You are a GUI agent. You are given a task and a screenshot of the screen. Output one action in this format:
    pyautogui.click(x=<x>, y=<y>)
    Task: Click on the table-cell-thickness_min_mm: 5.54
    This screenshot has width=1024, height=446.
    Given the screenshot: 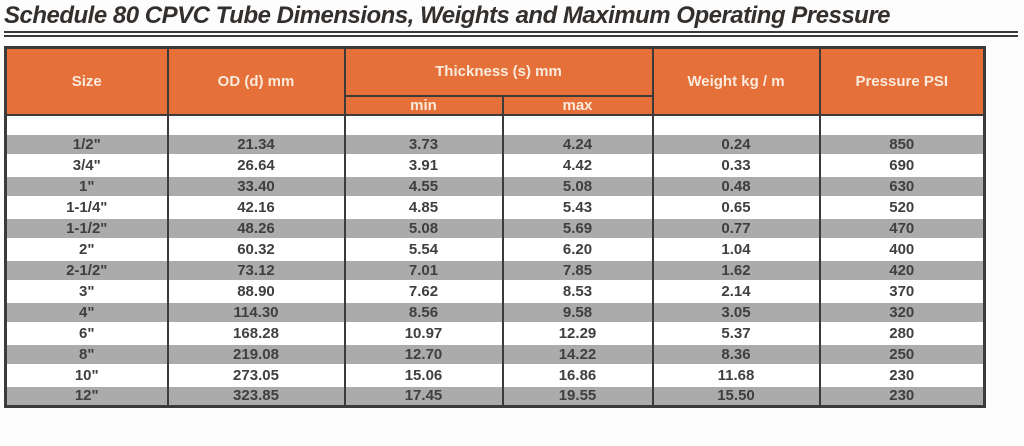 What is the action you would take?
    pyautogui.click(x=424, y=248)
    